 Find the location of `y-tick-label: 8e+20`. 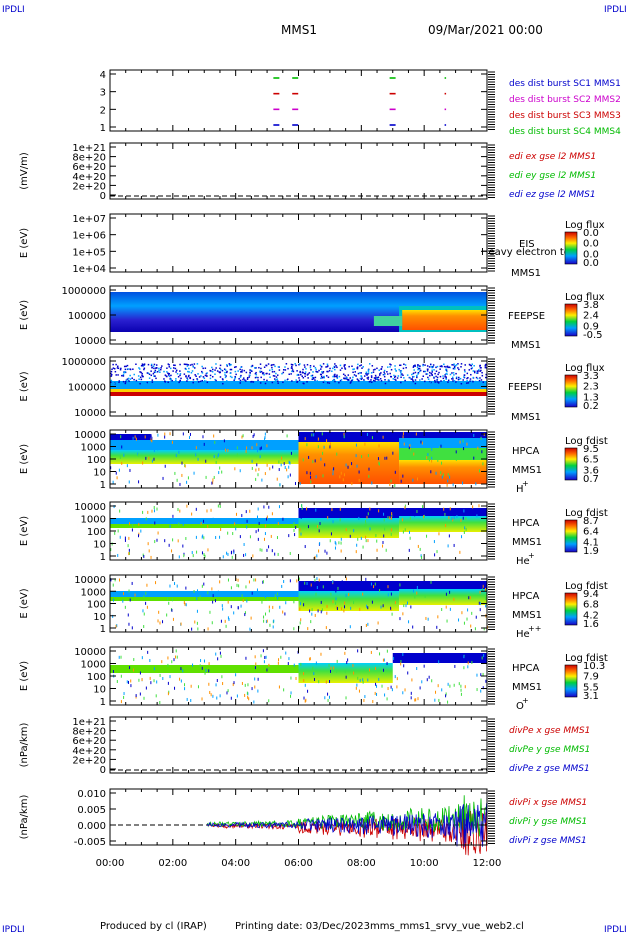

y-tick-label: 8e+20 is located at coordinates (89, 158).